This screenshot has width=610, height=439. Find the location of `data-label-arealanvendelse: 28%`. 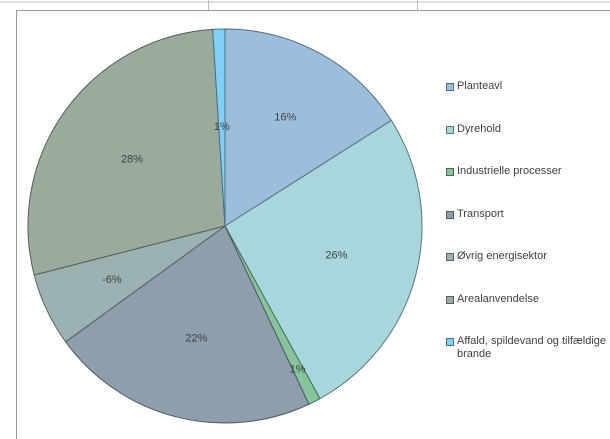

data-label-arealanvendelse: 28% is located at coordinates (132, 159).